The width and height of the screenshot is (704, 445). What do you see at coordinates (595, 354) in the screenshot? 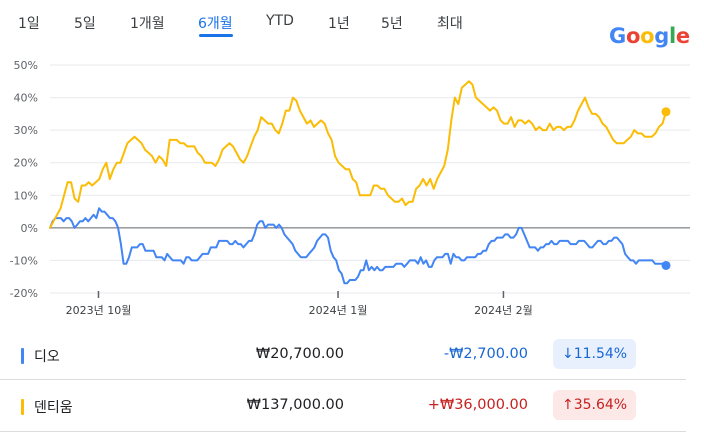
I see `percent-change-badge: ↓11.54%` at bounding box center [595, 354].